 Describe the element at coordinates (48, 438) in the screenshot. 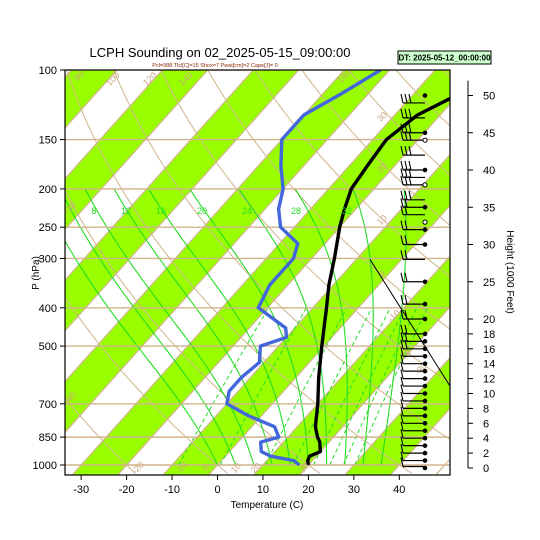

I see `y-tick-label: 850` at that location.